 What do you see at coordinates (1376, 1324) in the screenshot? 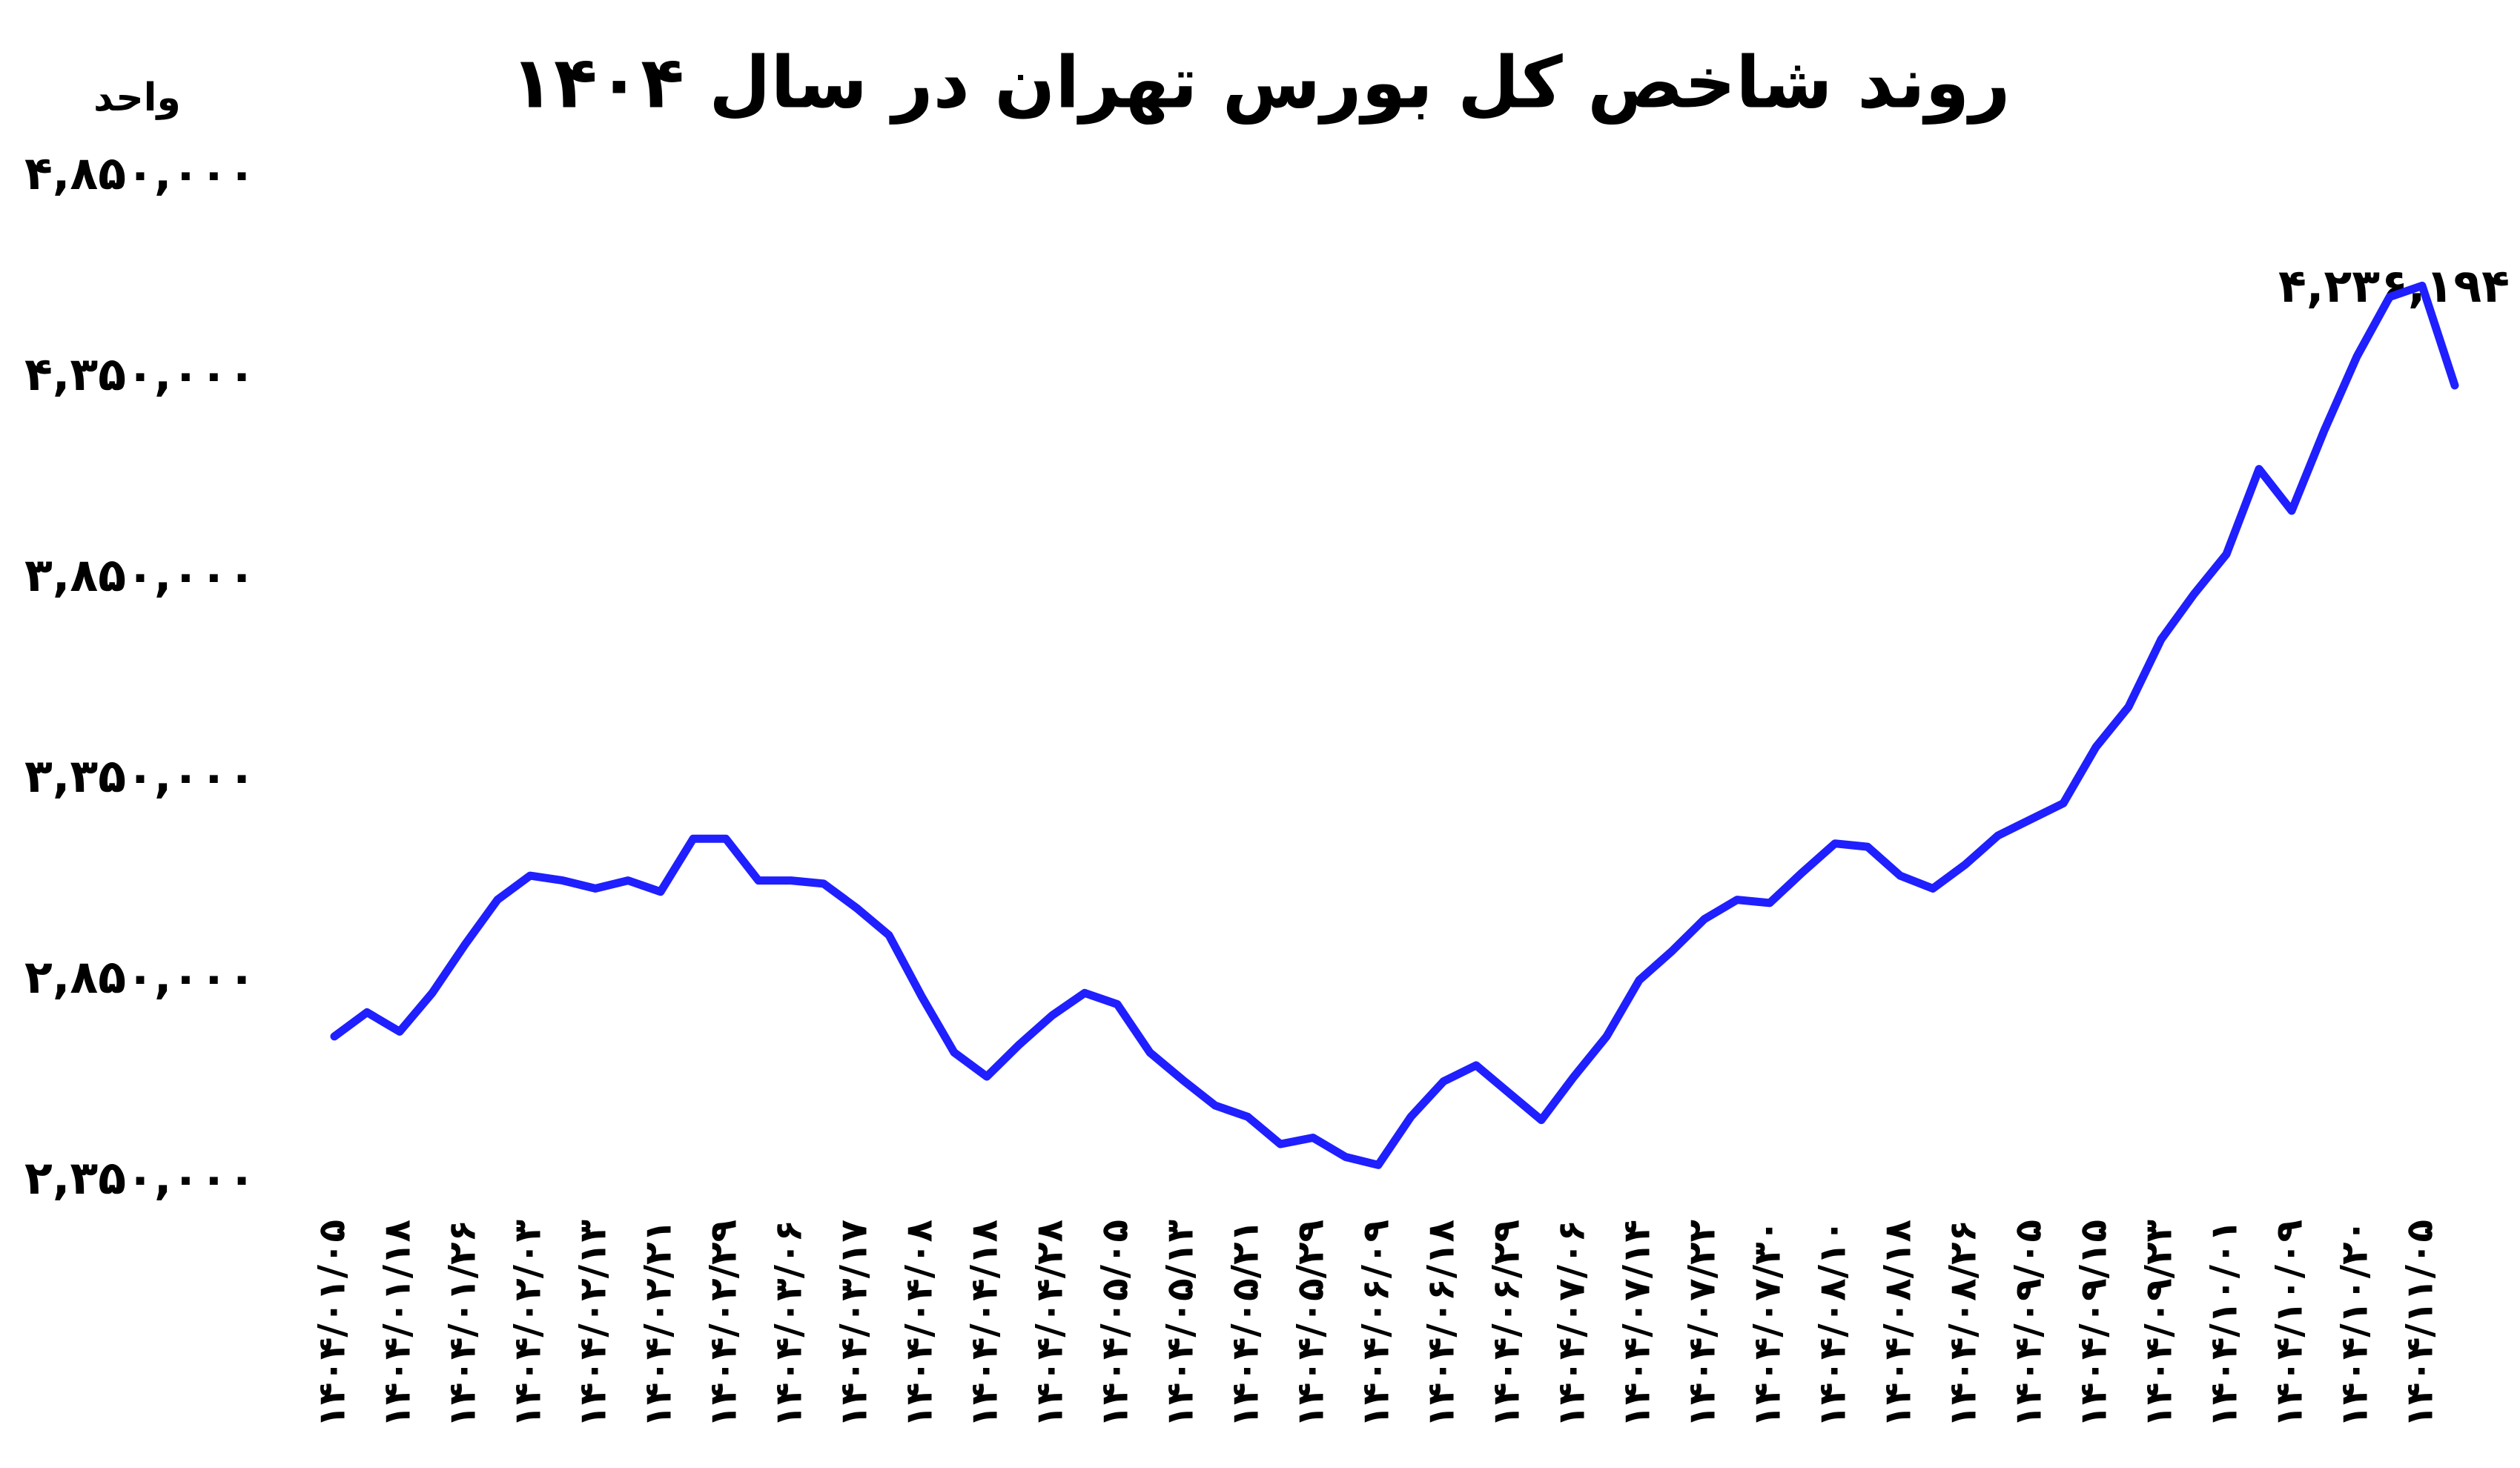
I see `x-tick-label: ۱۴۰۴/۰۶/۰۹` at bounding box center [1376, 1324].